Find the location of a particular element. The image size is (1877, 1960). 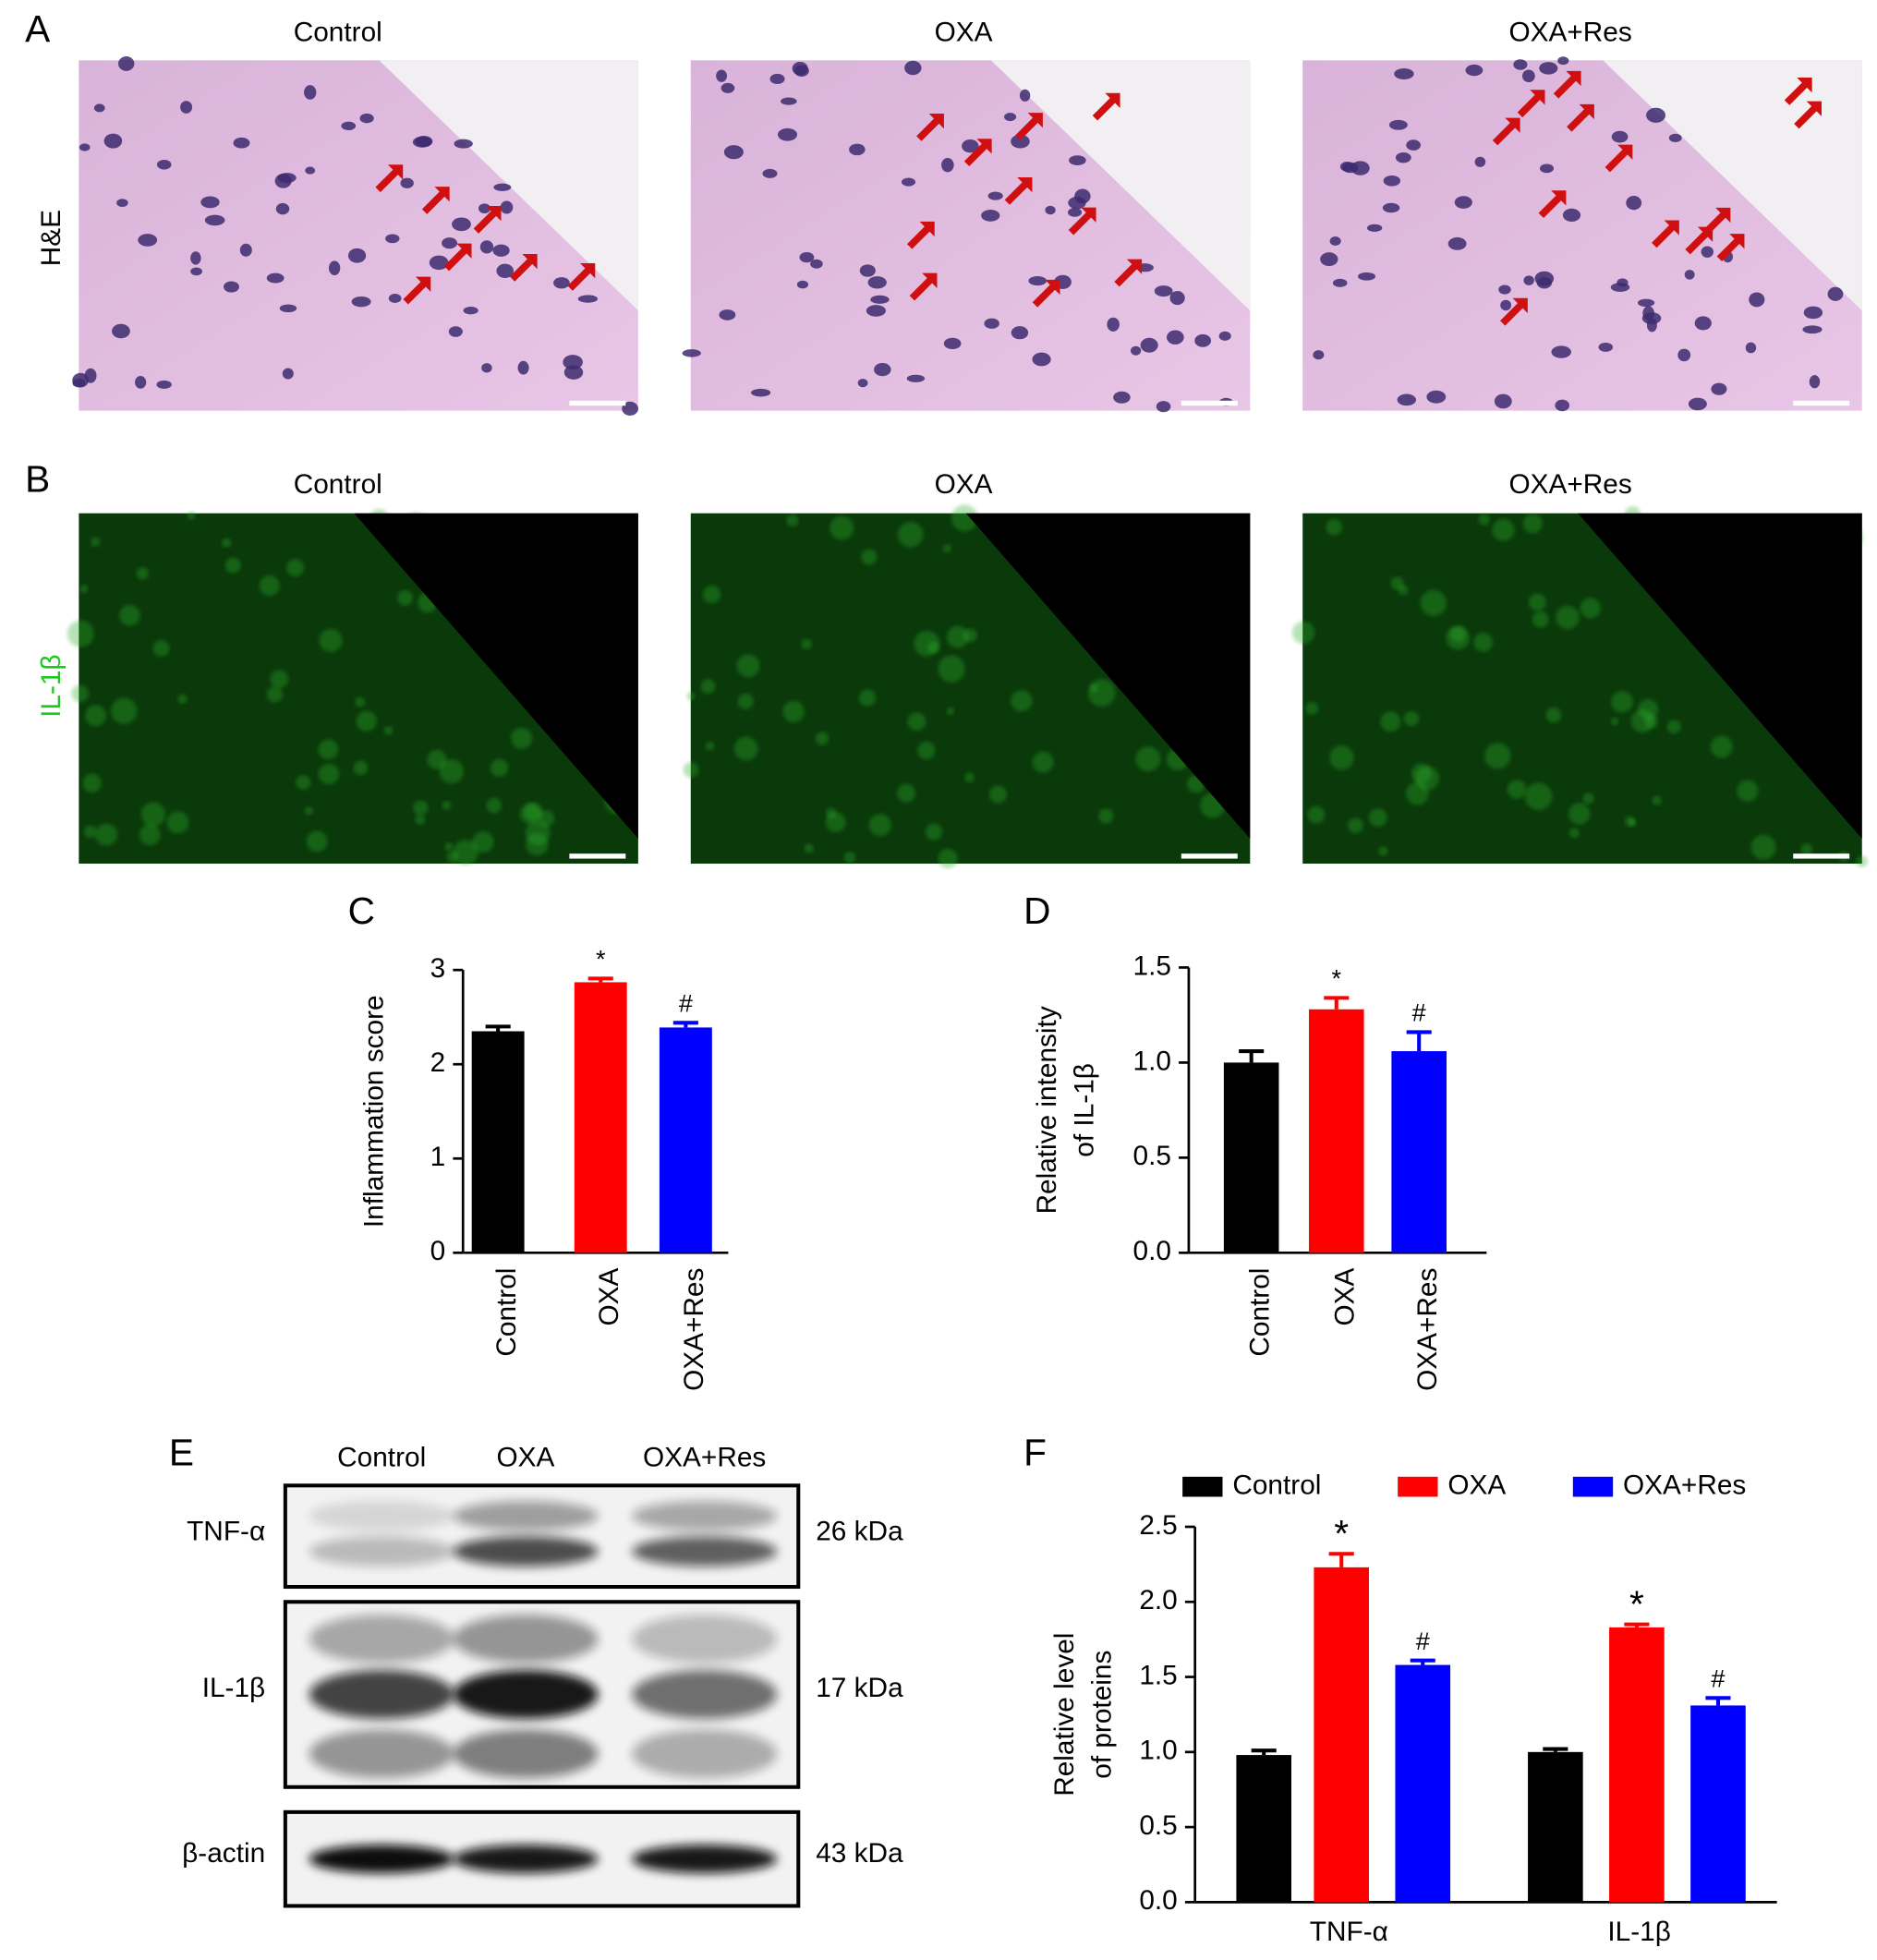

row-label: IL-1β is located at coordinates (52, 685).